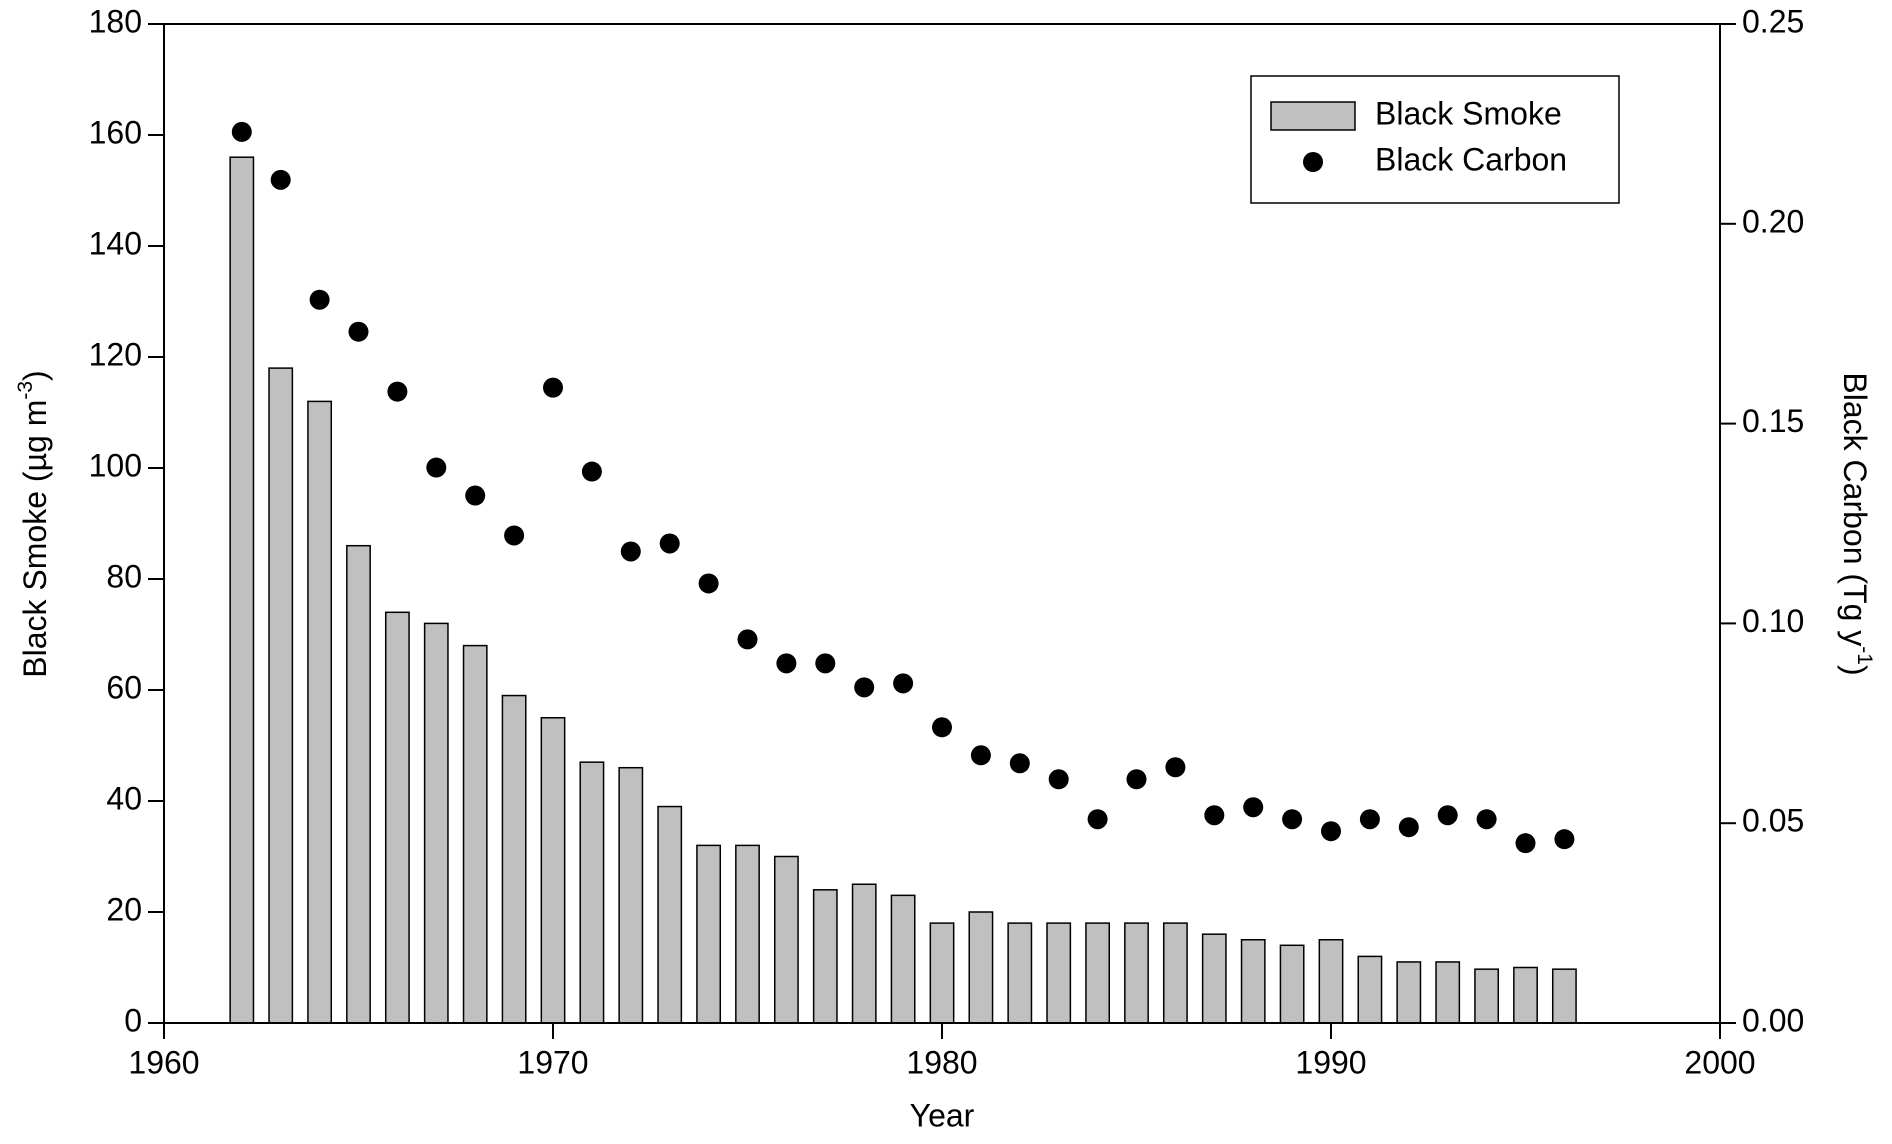  I want to click on y2-tick-label: 0.10, so click(1773, 621).